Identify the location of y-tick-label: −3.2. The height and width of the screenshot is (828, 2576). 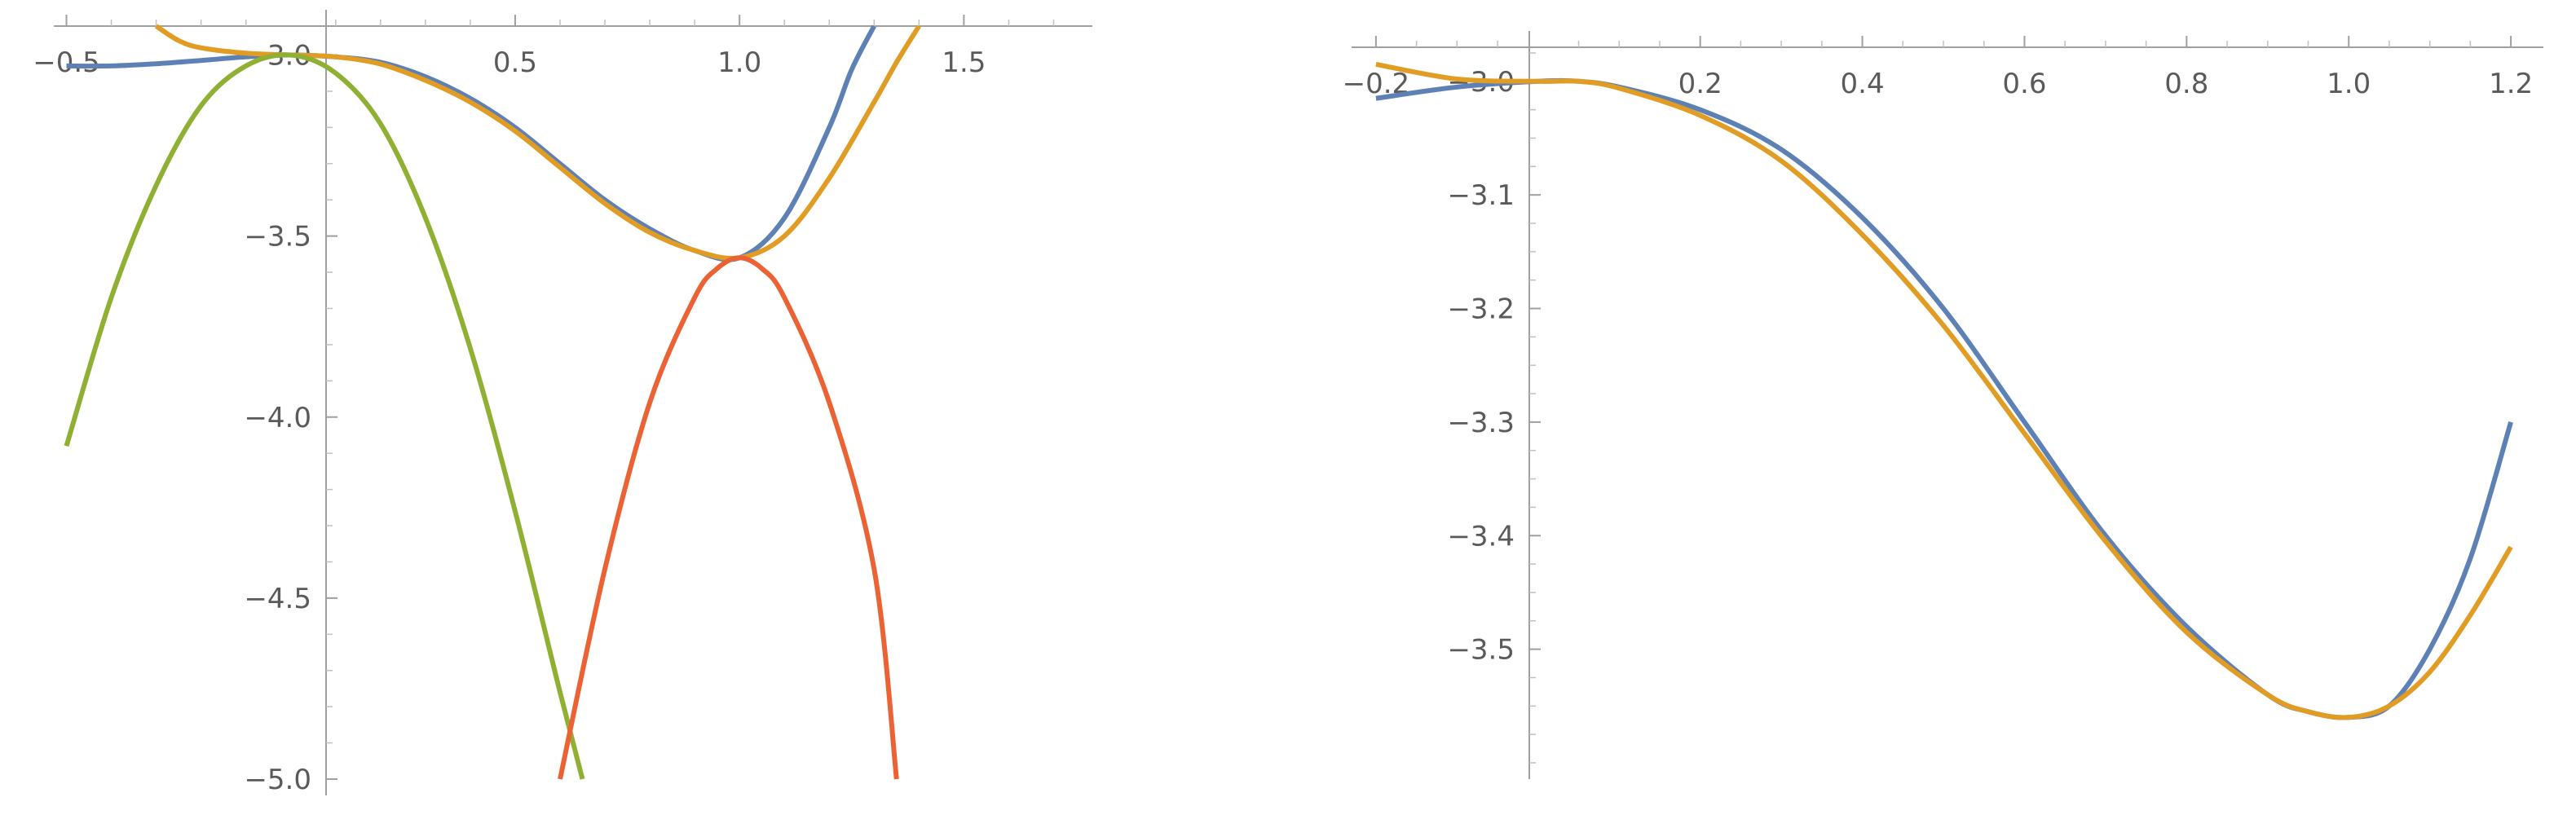
(1481, 309).